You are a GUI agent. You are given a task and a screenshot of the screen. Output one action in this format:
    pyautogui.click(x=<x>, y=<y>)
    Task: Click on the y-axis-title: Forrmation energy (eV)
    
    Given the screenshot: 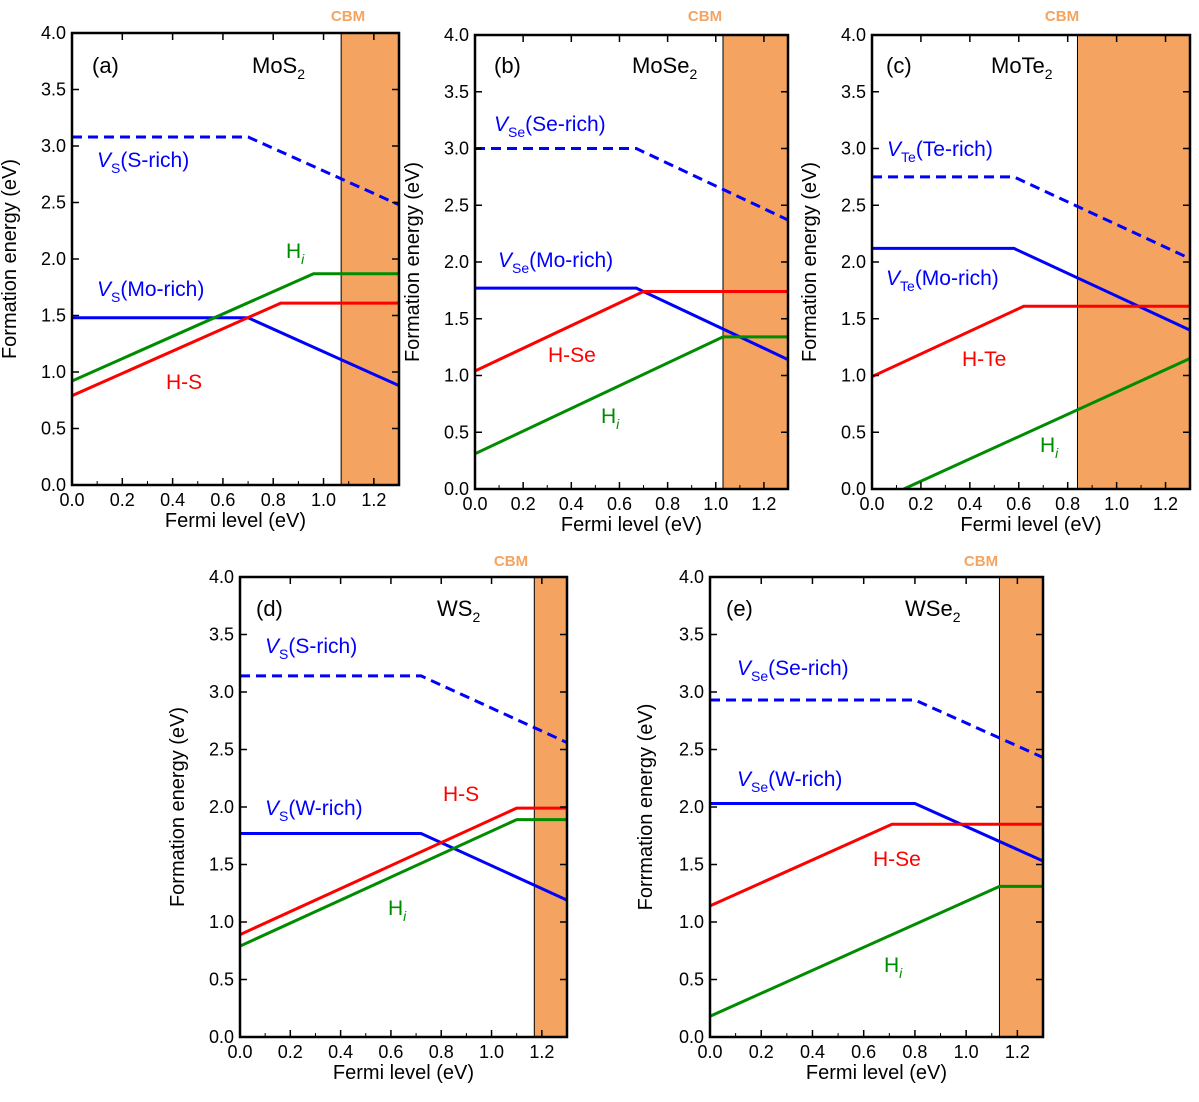 What is the action you would take?
    pyautogui.click(x=646, y=807)
    